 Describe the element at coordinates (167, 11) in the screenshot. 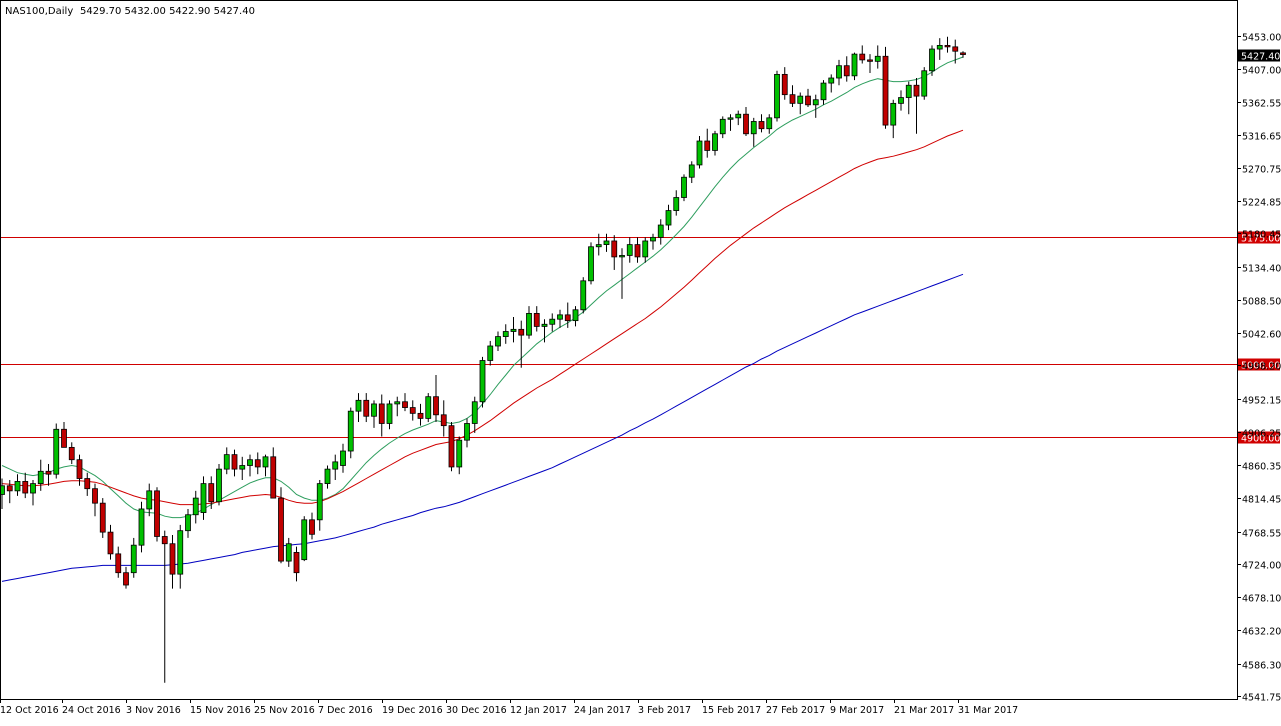

I see `ohlc-readout: 5429.70 5432.00 5422.90 5427.40` at that location.